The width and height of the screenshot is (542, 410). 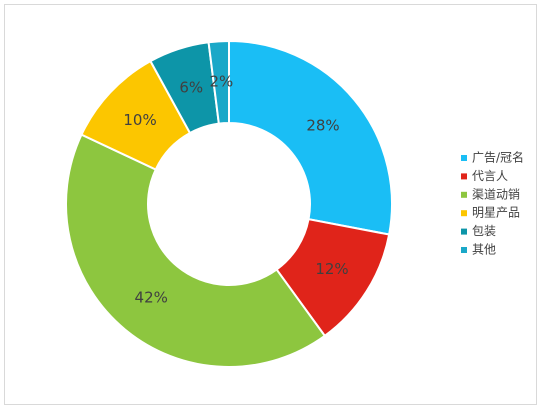 I want to click on legend-label: 包装, so click(x=484, y=231).